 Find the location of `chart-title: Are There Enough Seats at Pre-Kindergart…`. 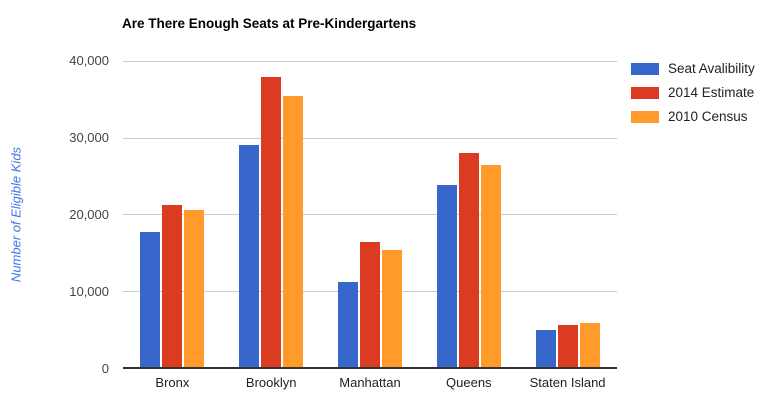

chart-title: Are There Enough Seats at Pre-Kindergart… is located at coordinates (269, 23).